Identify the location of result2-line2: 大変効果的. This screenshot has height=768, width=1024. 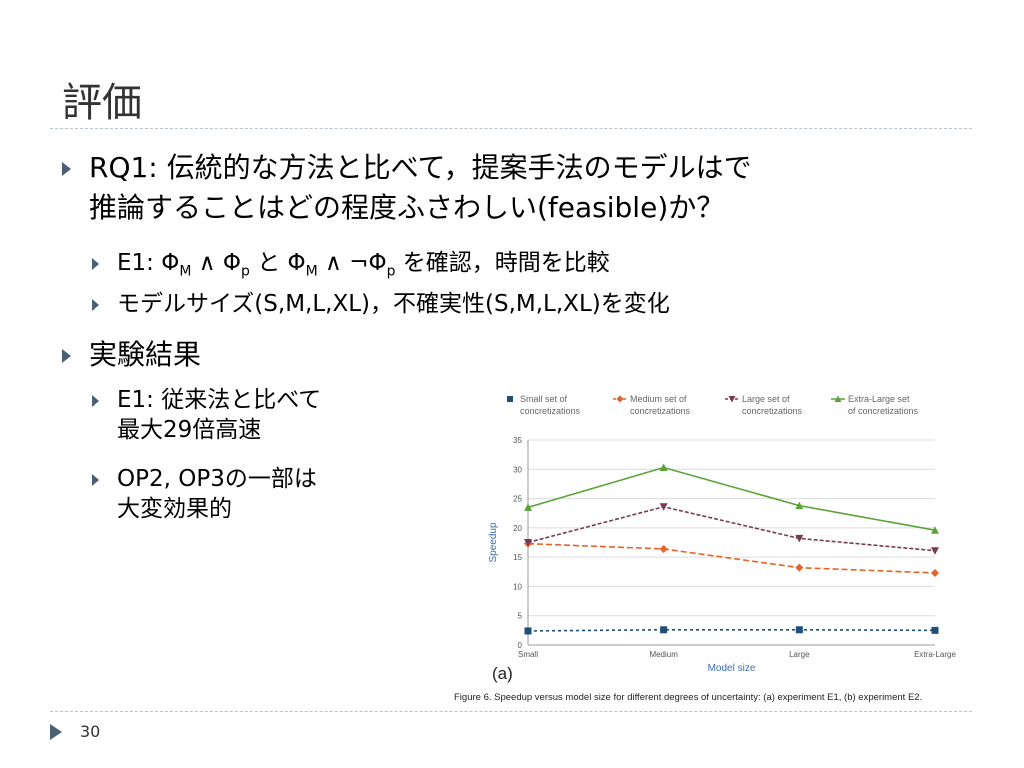
(174, 509).